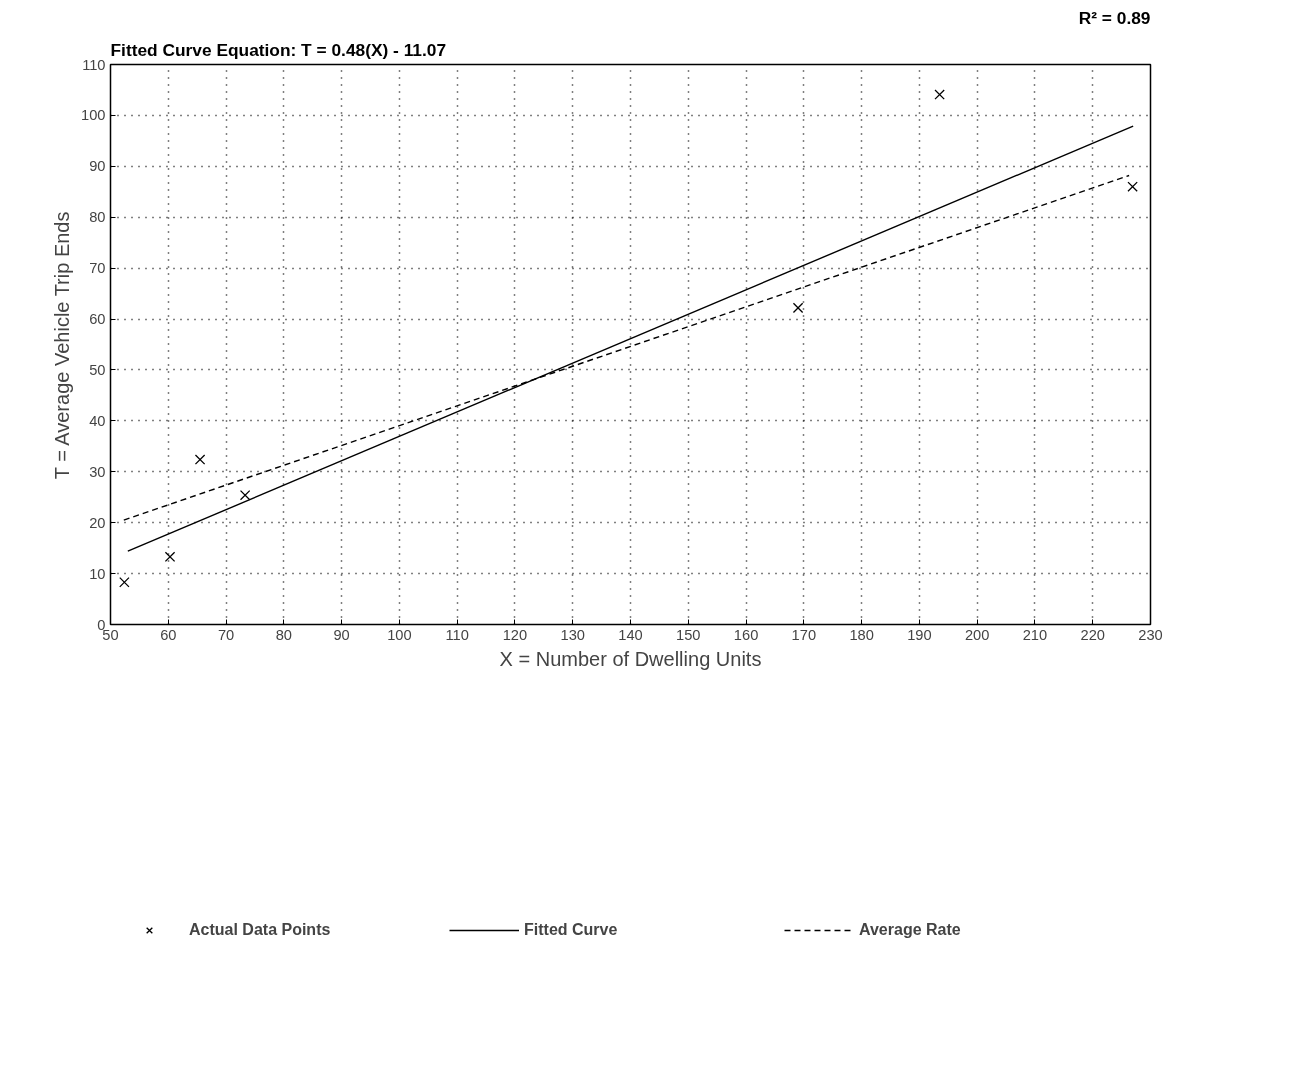 This screenshot has height=1090, width=1294. Describe the element at coordinates (572, 634) in the screenshot. I see `x-tick-label: 130` at that location.